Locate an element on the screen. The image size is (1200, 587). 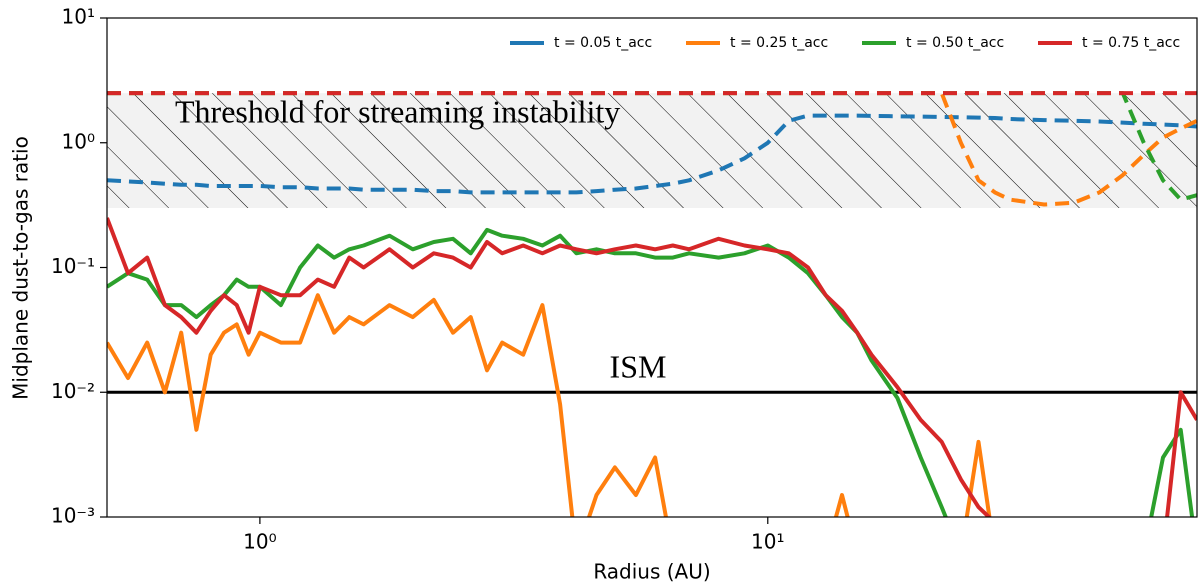
y-tick-label: 10¹ is located at coordinates (78, 17).